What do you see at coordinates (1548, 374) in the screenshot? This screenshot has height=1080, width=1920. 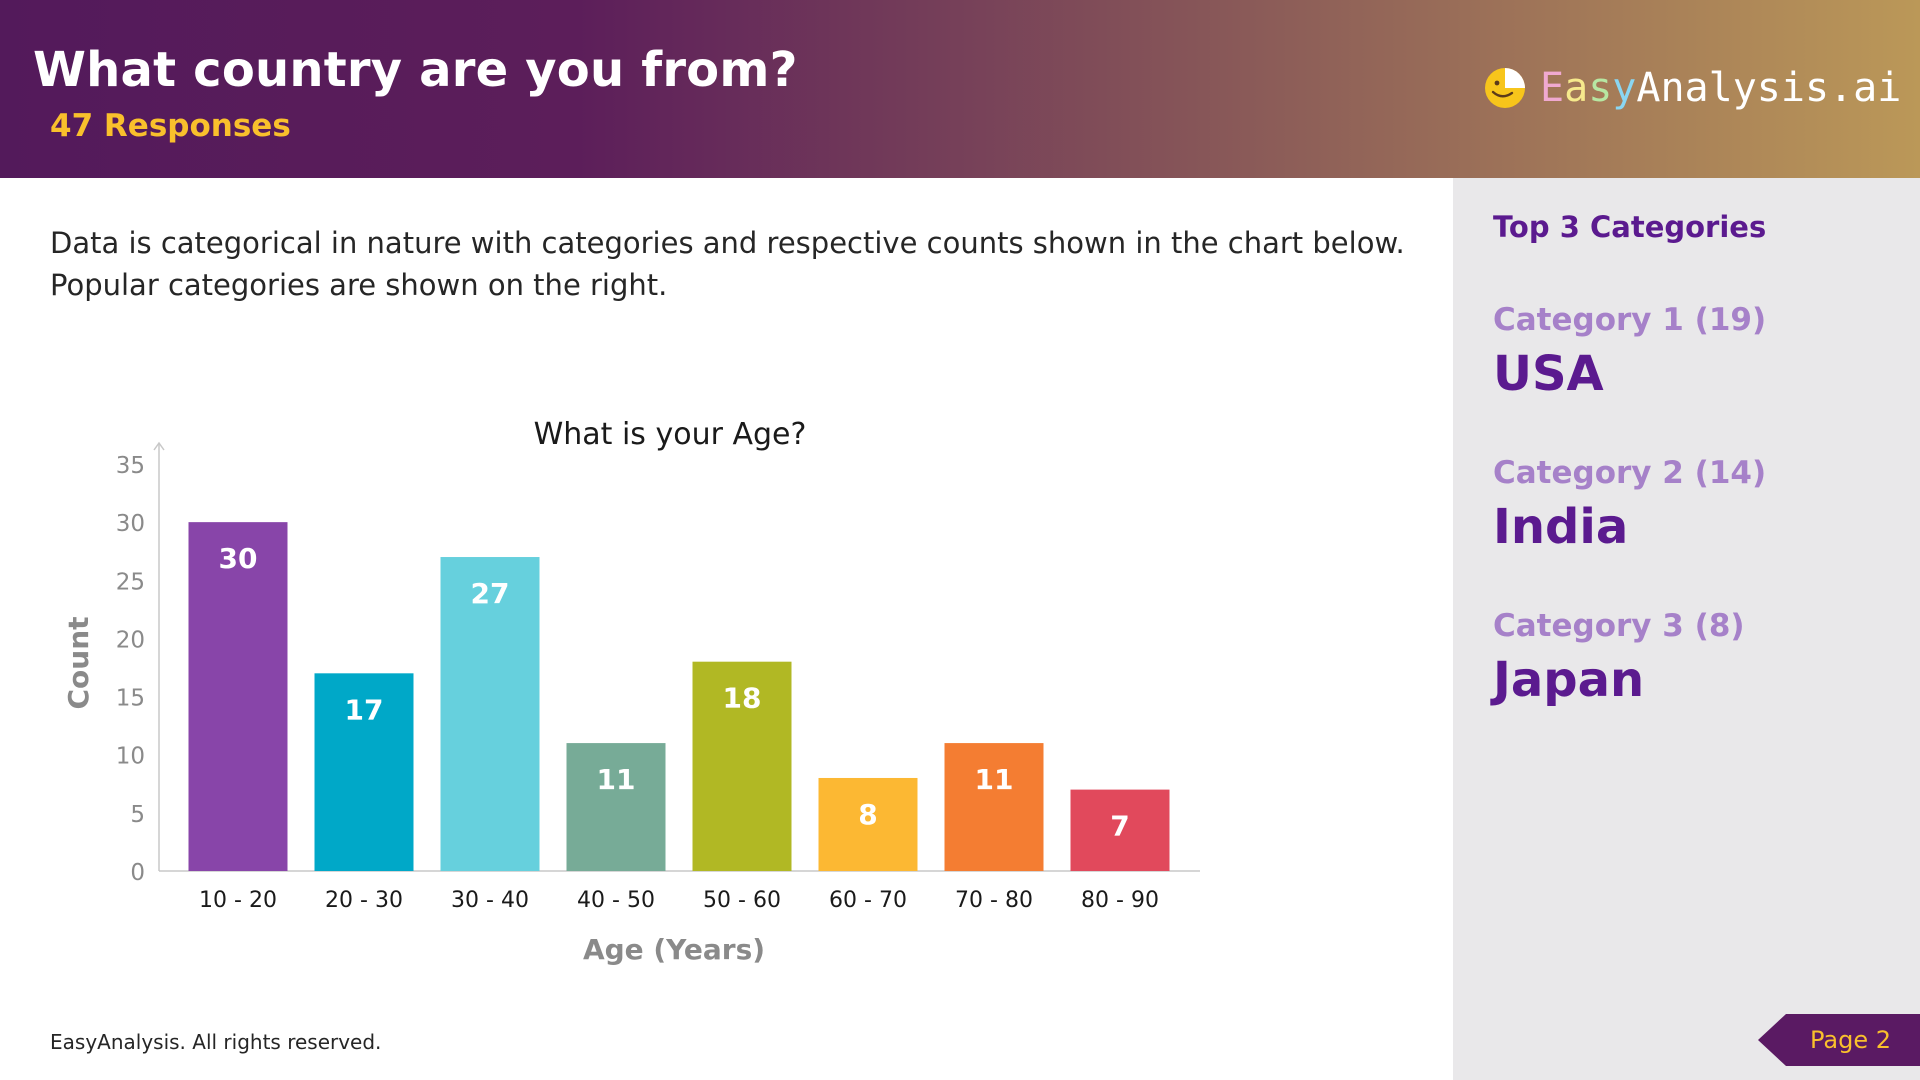 I see `category-1-value: USA` at bounding box center [1548, 374].